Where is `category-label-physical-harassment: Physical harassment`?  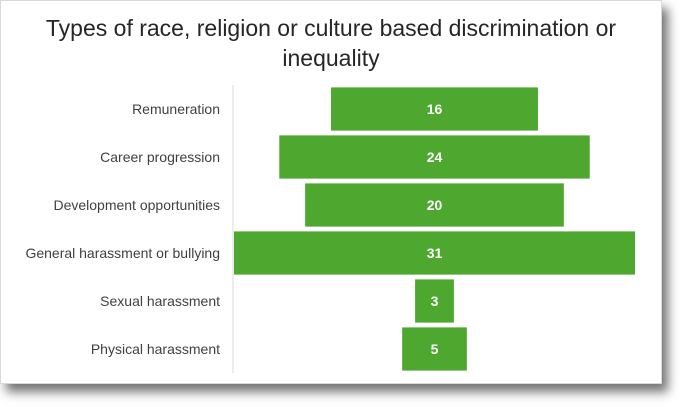 category-label-physical-harassment: Physical harassment is located at coordinates (155, 349).